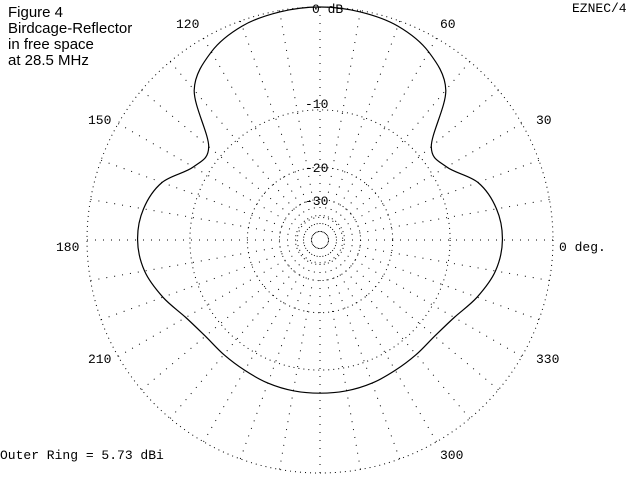 Image resolution: width=640 pixels, height=480 pixels. What do you see at coordinates (544, 120) in the screenshot?
I see `angle-label-30: 30` at bounding box center [544, 120].